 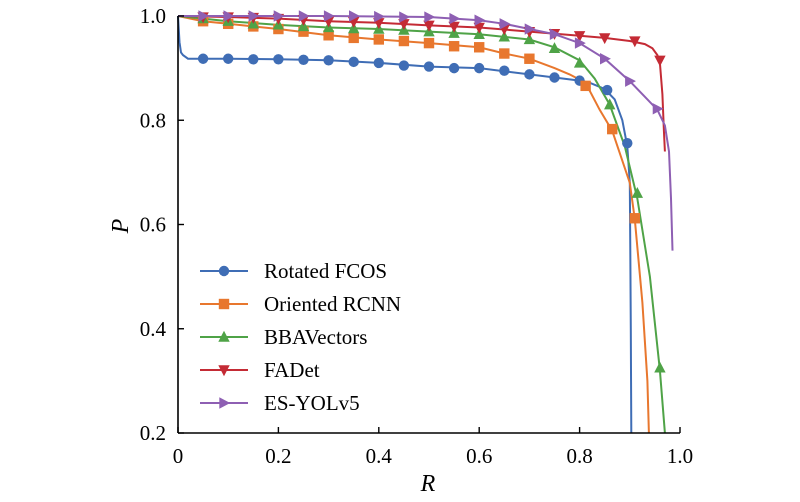 I want to click on x-tick-label: 0, so click(x=178, y=456).